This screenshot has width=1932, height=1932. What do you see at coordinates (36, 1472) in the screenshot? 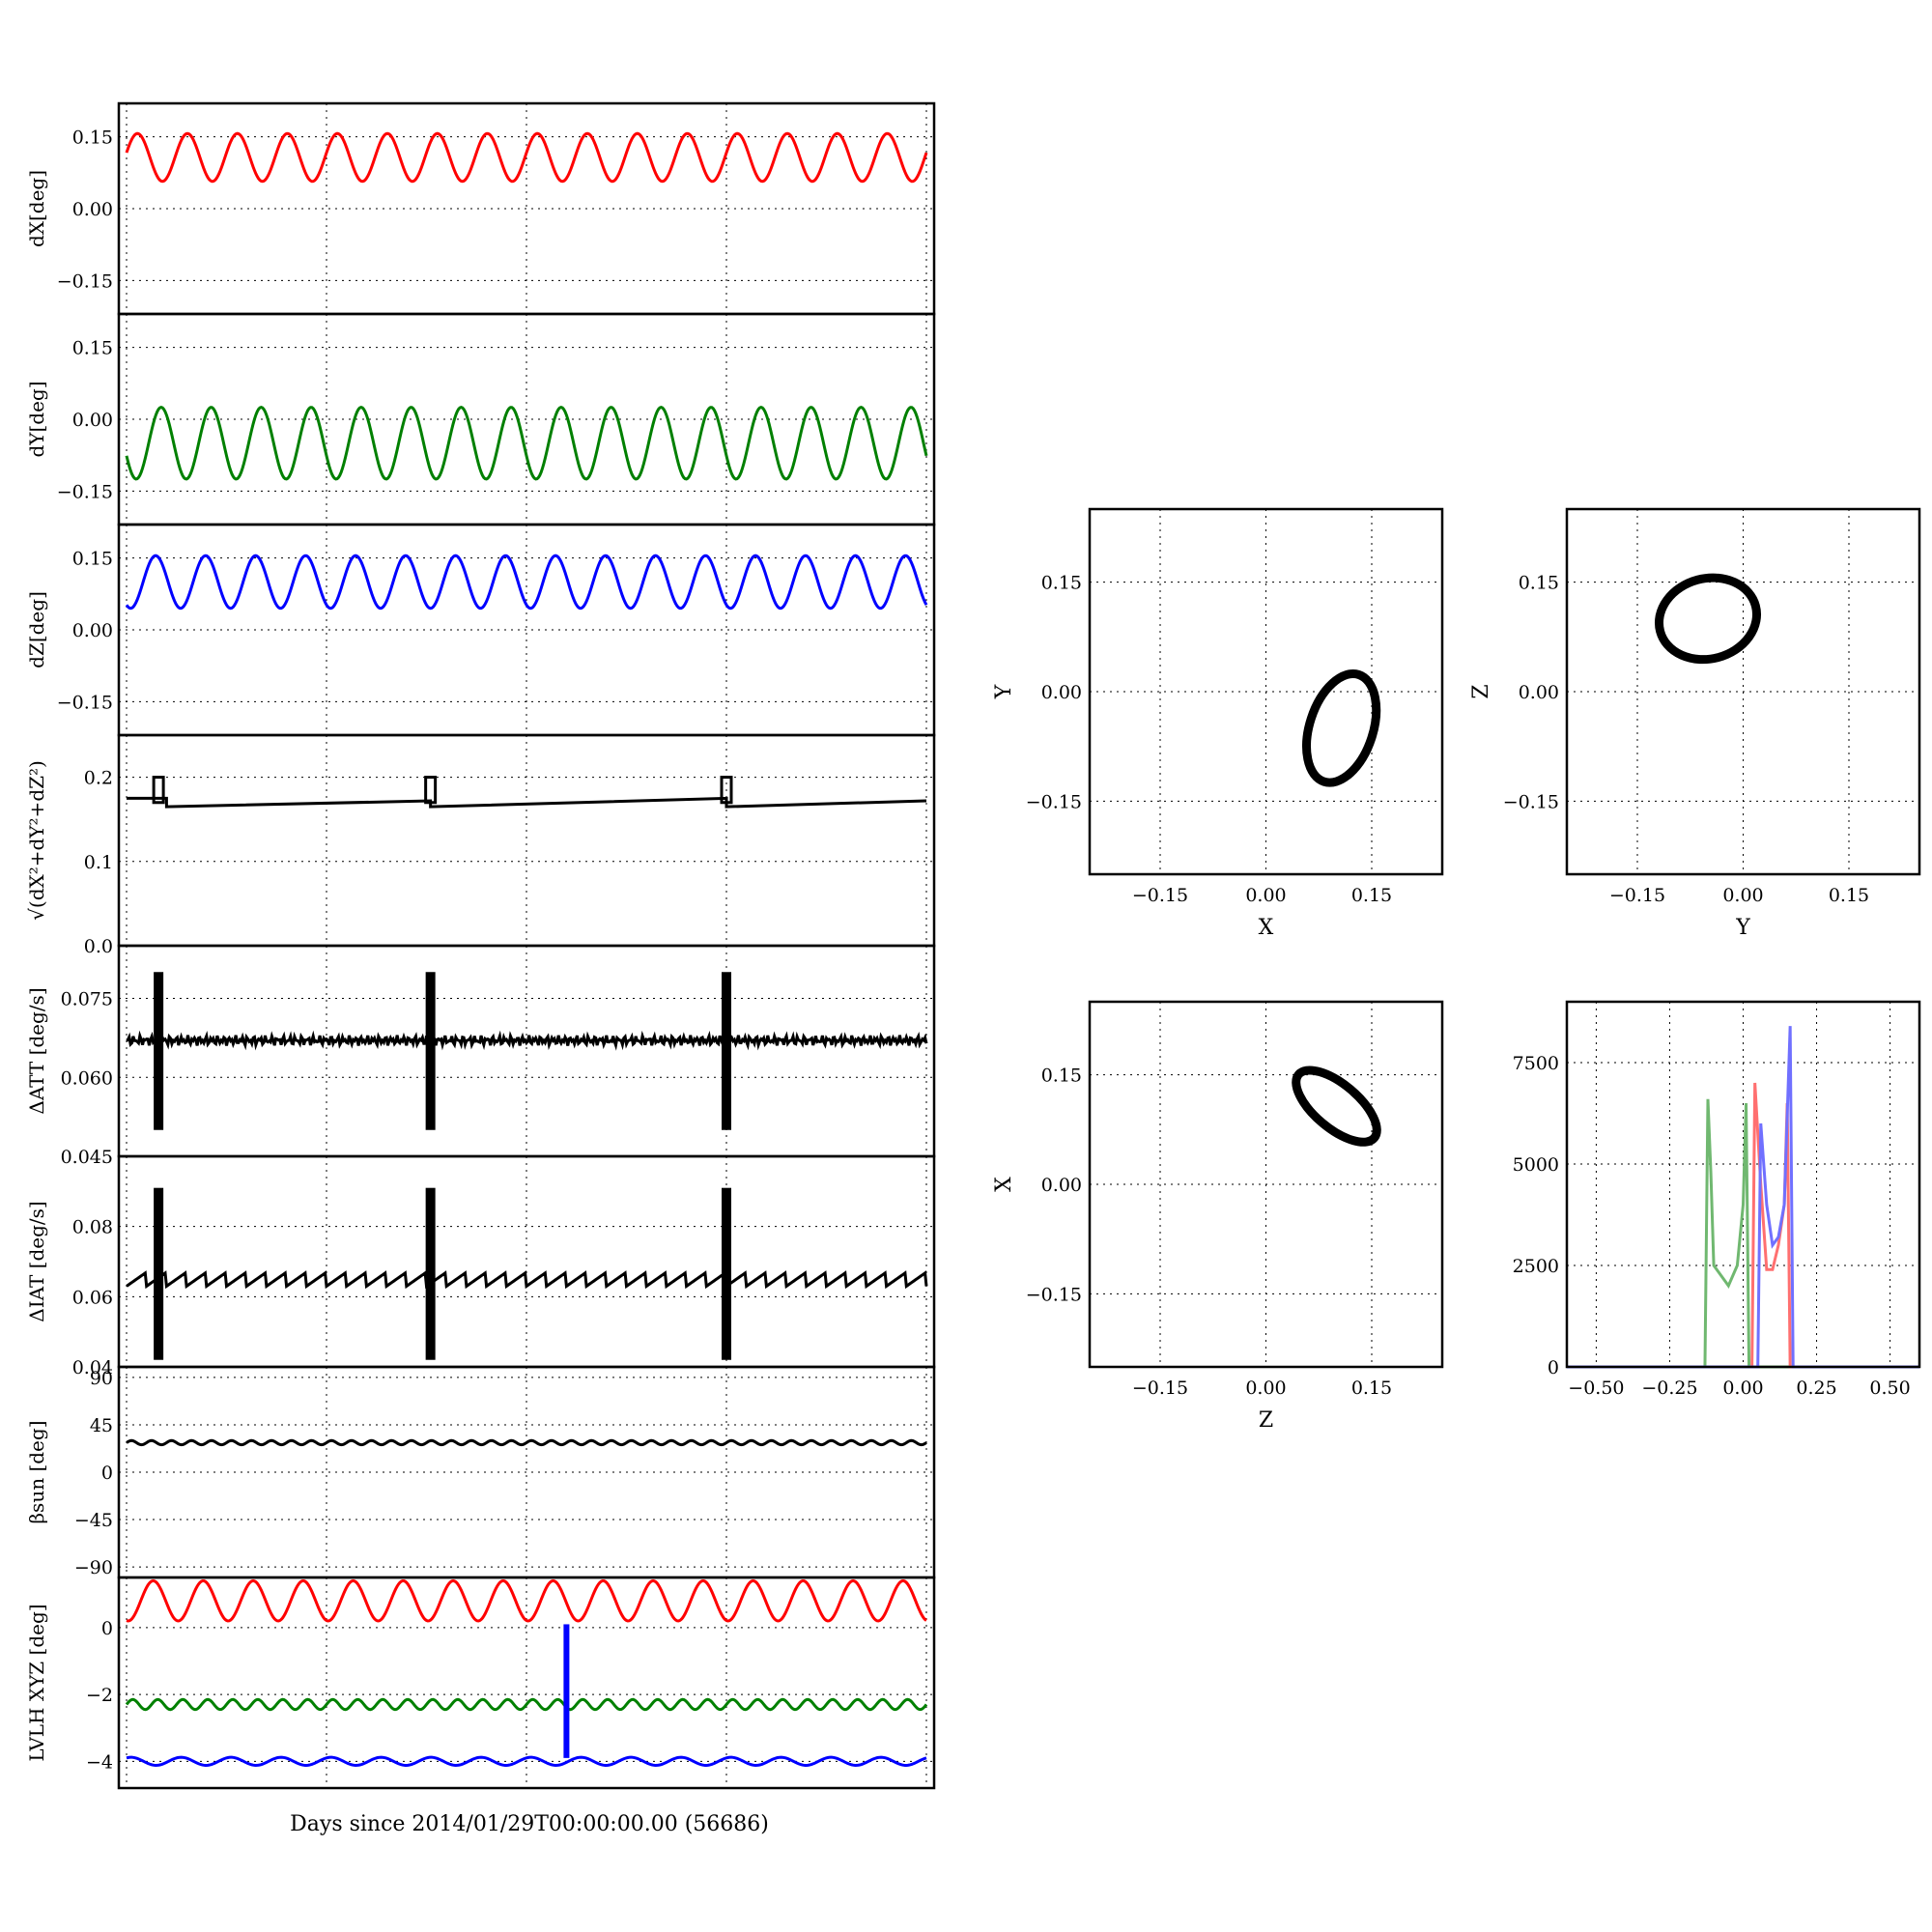
I see `y-axis-label: βsun [deg]` at bounding box center [36, 1472].